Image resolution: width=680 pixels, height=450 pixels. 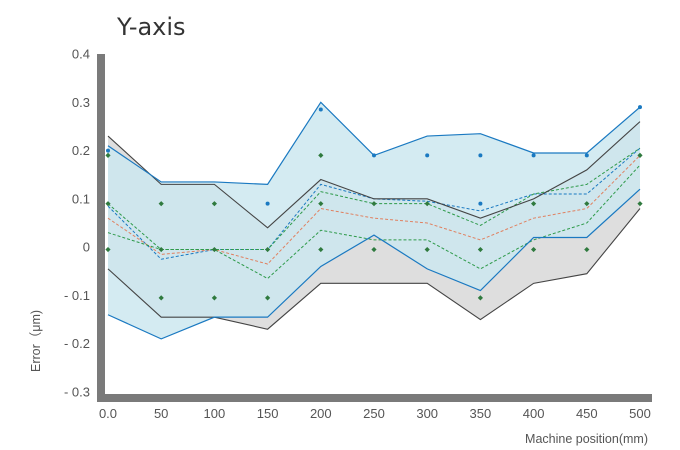 What do you see at coordinates (586, 439) in the screenshot?
I see `x-axis-label: Machine position(mm)` at bounding box center [586, 439].